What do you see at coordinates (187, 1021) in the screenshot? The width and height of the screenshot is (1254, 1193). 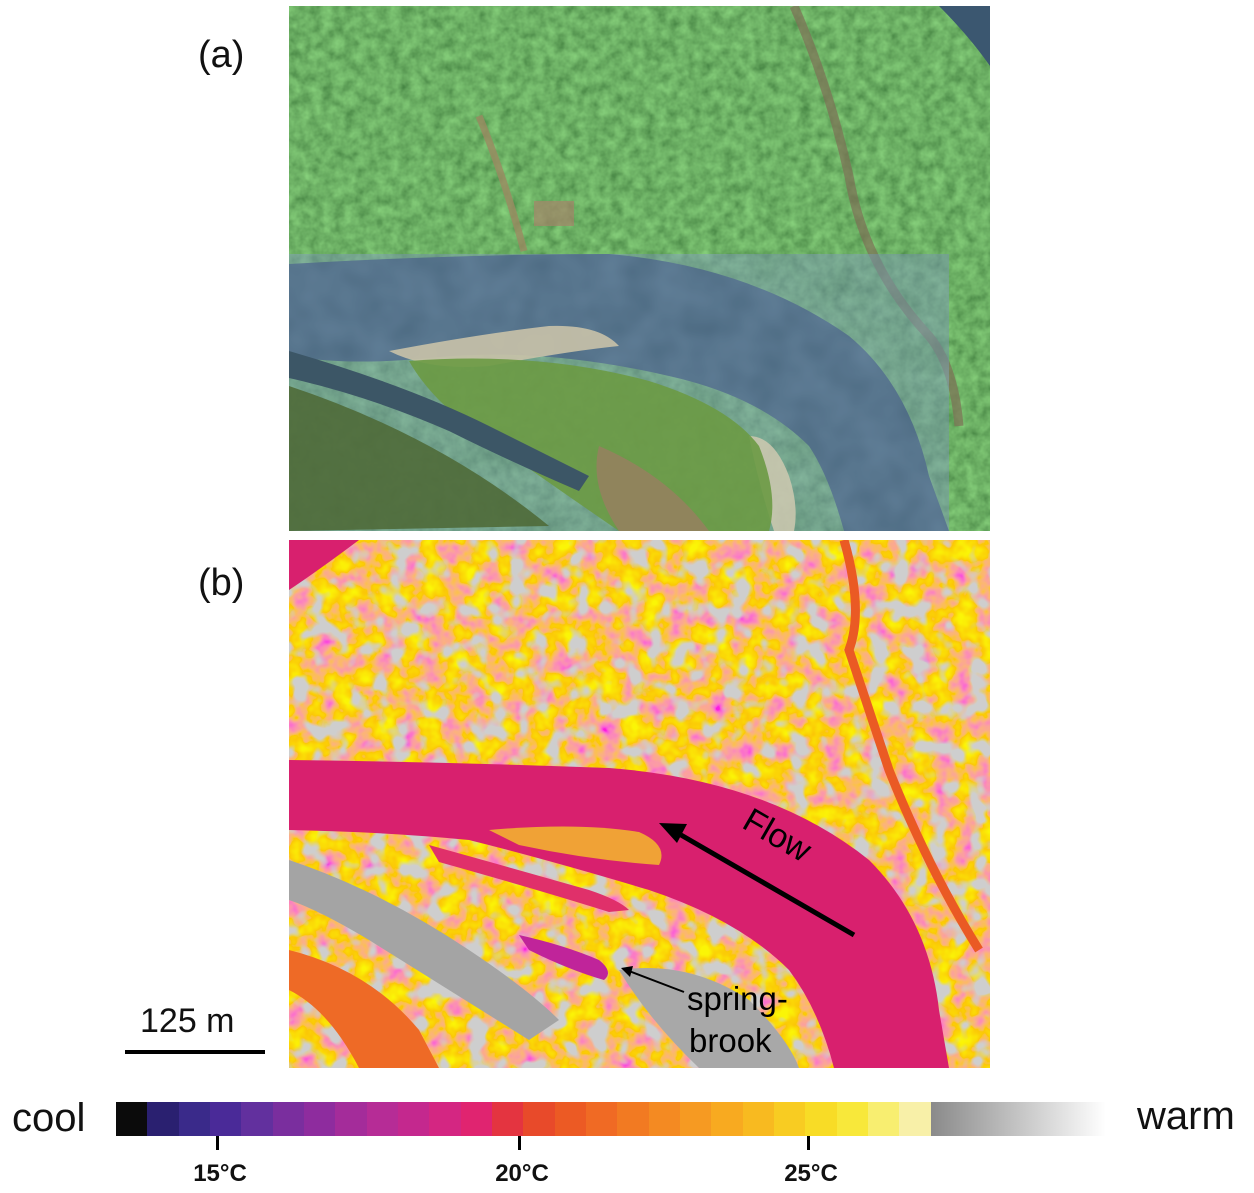 I see `scale-bar-label: 125 m` at bounding box center [187, 1021].